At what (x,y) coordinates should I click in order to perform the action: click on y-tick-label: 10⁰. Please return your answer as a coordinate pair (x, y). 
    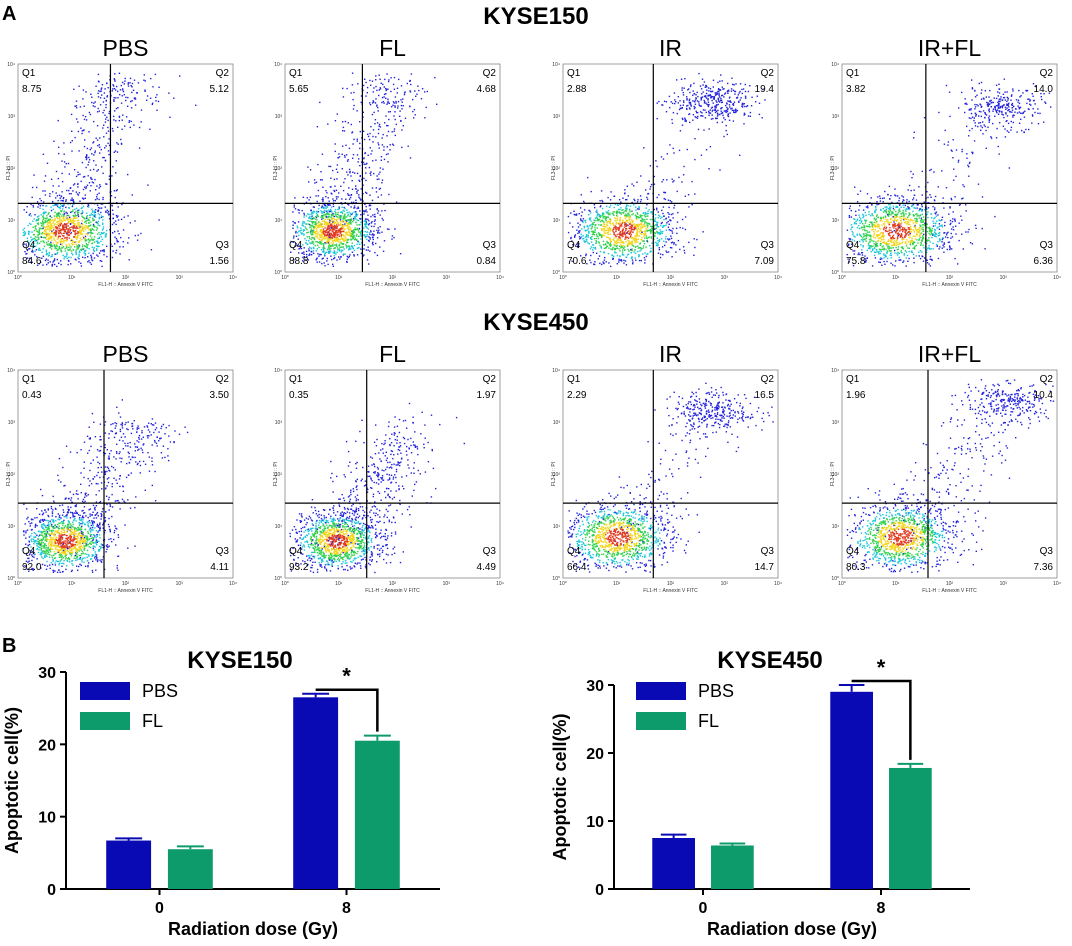
    Looking at the image, I should click on (556, 273).